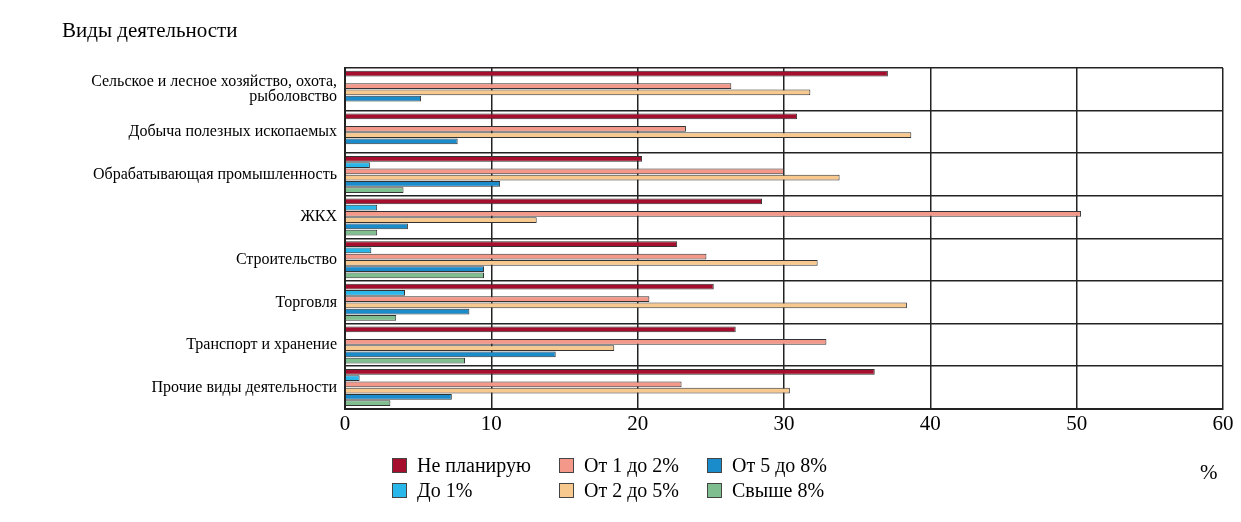  I want to click on y-tick-label: ЖКХ, so click(319, 216).